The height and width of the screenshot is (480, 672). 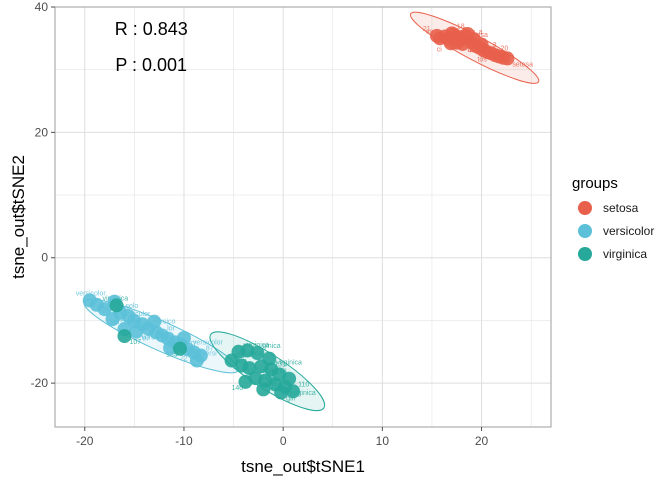 What do you see at coordinates (172, 355) in the screenshot?
I see `virginica-point-label: 135` at bounding box center [172, 355].